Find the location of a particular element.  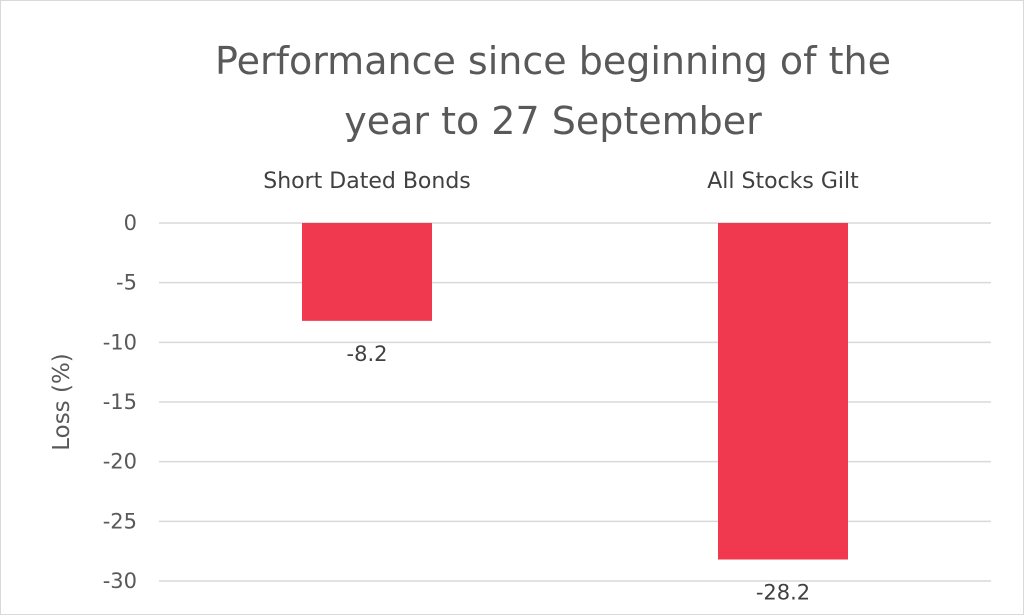

y-tick-label: -20 is located at coordinates (120, 462).